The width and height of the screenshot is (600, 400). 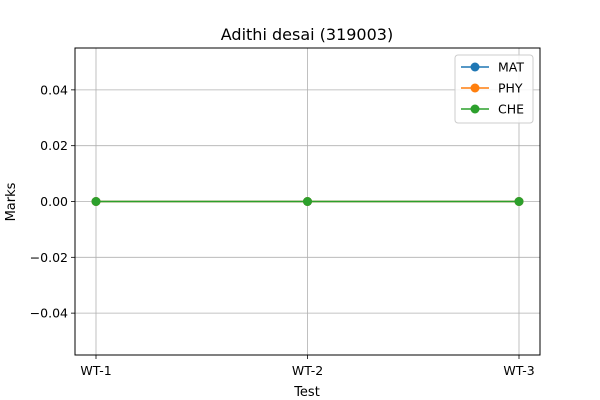 What do you see at coordinates (475, 88) in the screenshot?
I see `legend-marker-phy` at bounding box center [475, 88].